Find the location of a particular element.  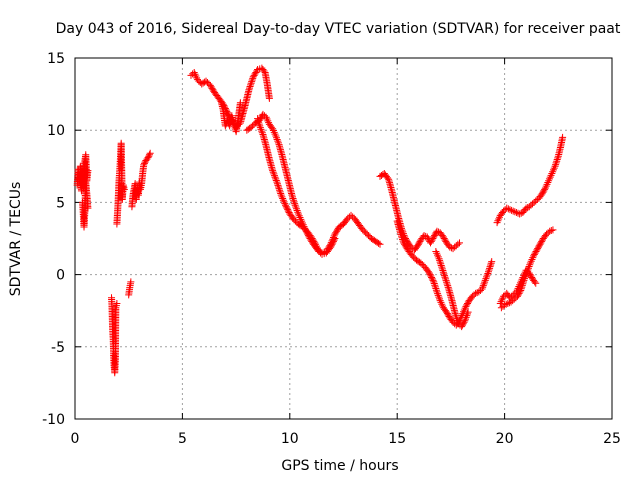

y-tick-labels: -10 -5 0 5 10 15 is located at coordinates (53, 239).